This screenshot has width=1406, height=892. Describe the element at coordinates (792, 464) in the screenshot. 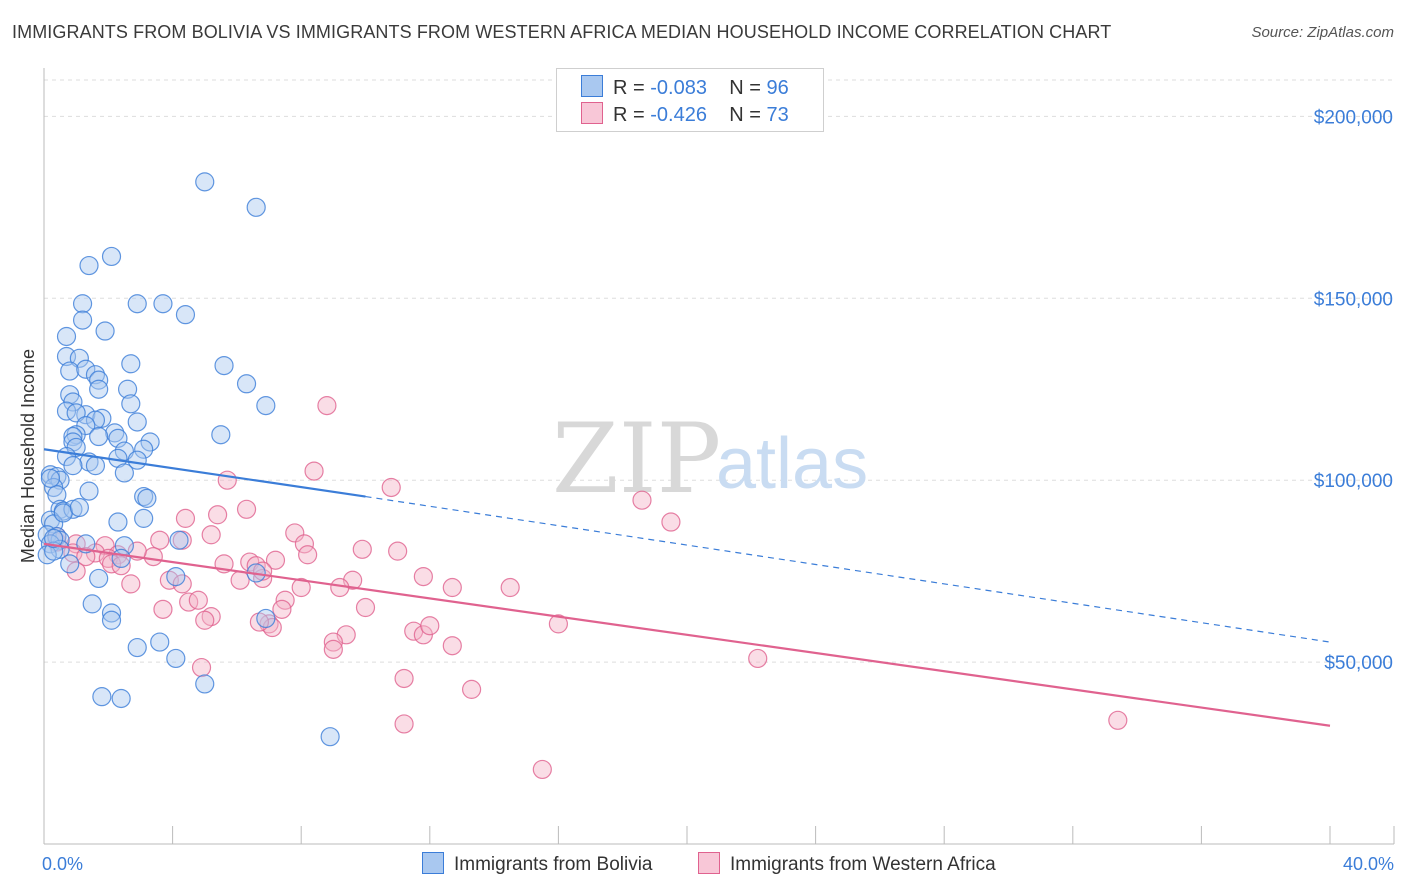

I see `watermark-atlas: atlas` at that location.